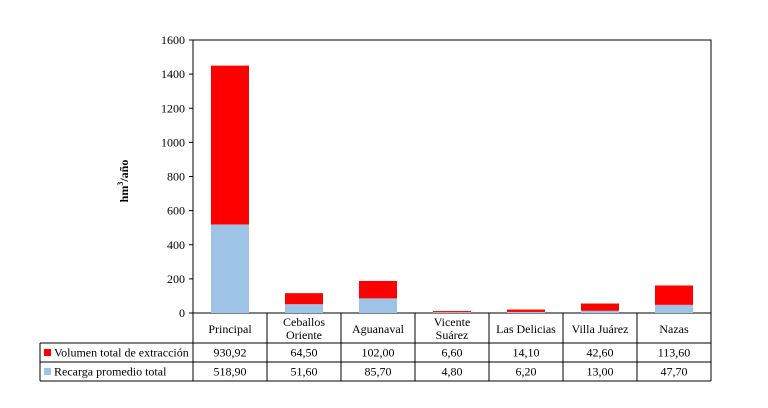 The width and height of the screenshot is (768, 408). Describe the element at coordinates (452, 372) in the screenshot. I see `table-cell-1-3: 4,80` at that location.